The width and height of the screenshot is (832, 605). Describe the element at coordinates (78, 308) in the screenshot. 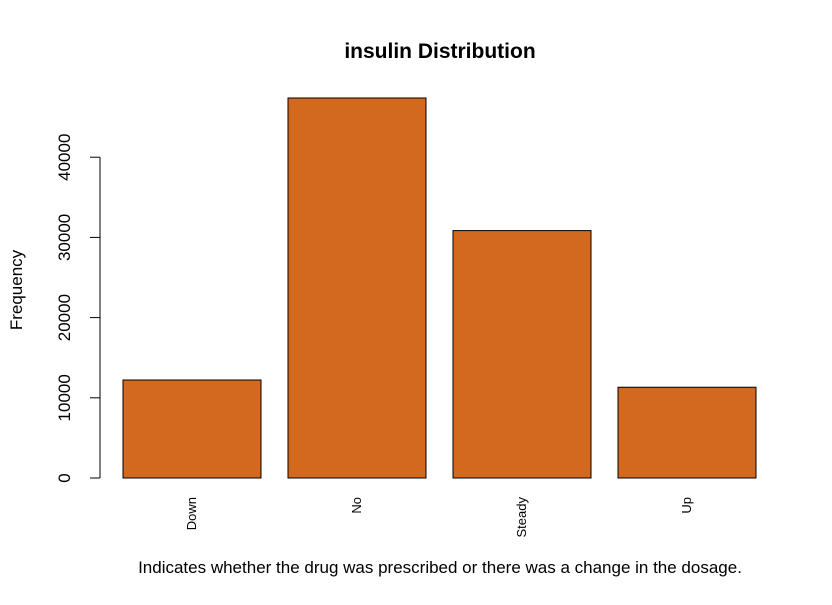

I see `y-axis: 0 10000 20000 30000 40000` at that location.